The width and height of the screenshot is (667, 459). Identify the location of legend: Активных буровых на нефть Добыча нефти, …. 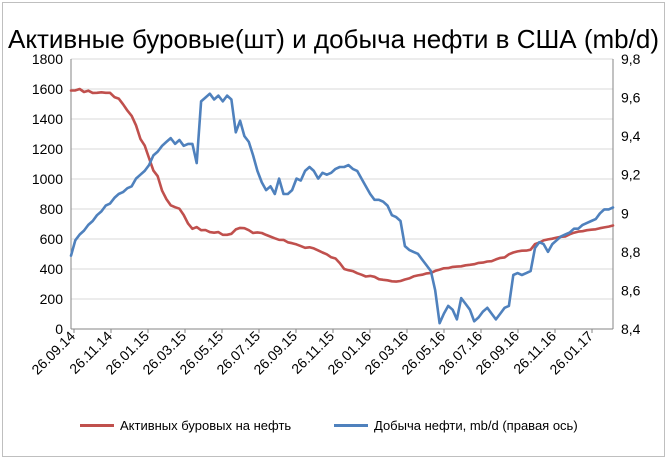
(333, 430).